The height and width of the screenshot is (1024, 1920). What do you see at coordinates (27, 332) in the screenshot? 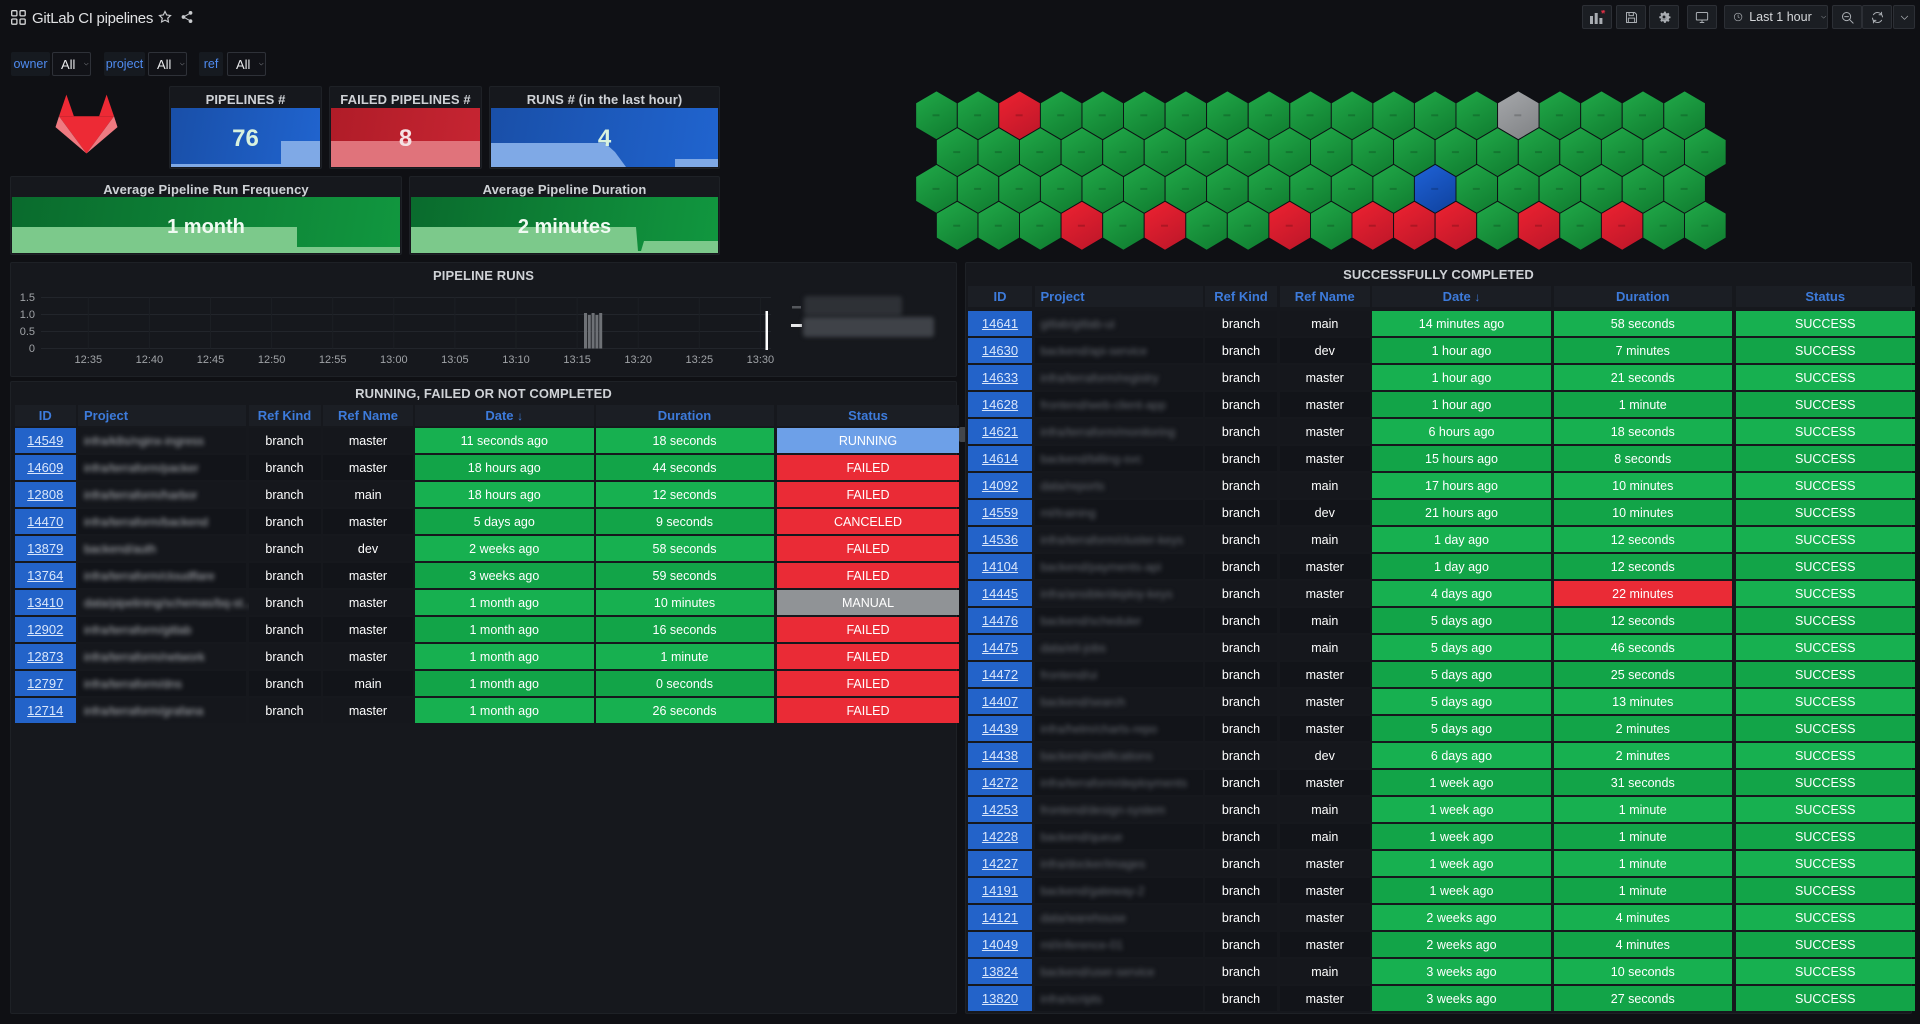
I see `svg-text: 0.5` at bounding box center [27, 332].